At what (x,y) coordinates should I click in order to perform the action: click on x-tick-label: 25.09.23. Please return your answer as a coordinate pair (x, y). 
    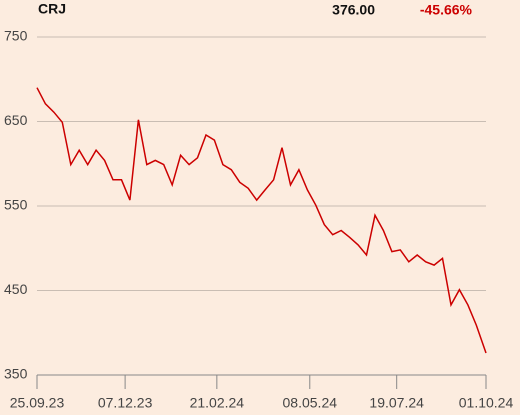
    Looking at the image, I should click on (37, 403).